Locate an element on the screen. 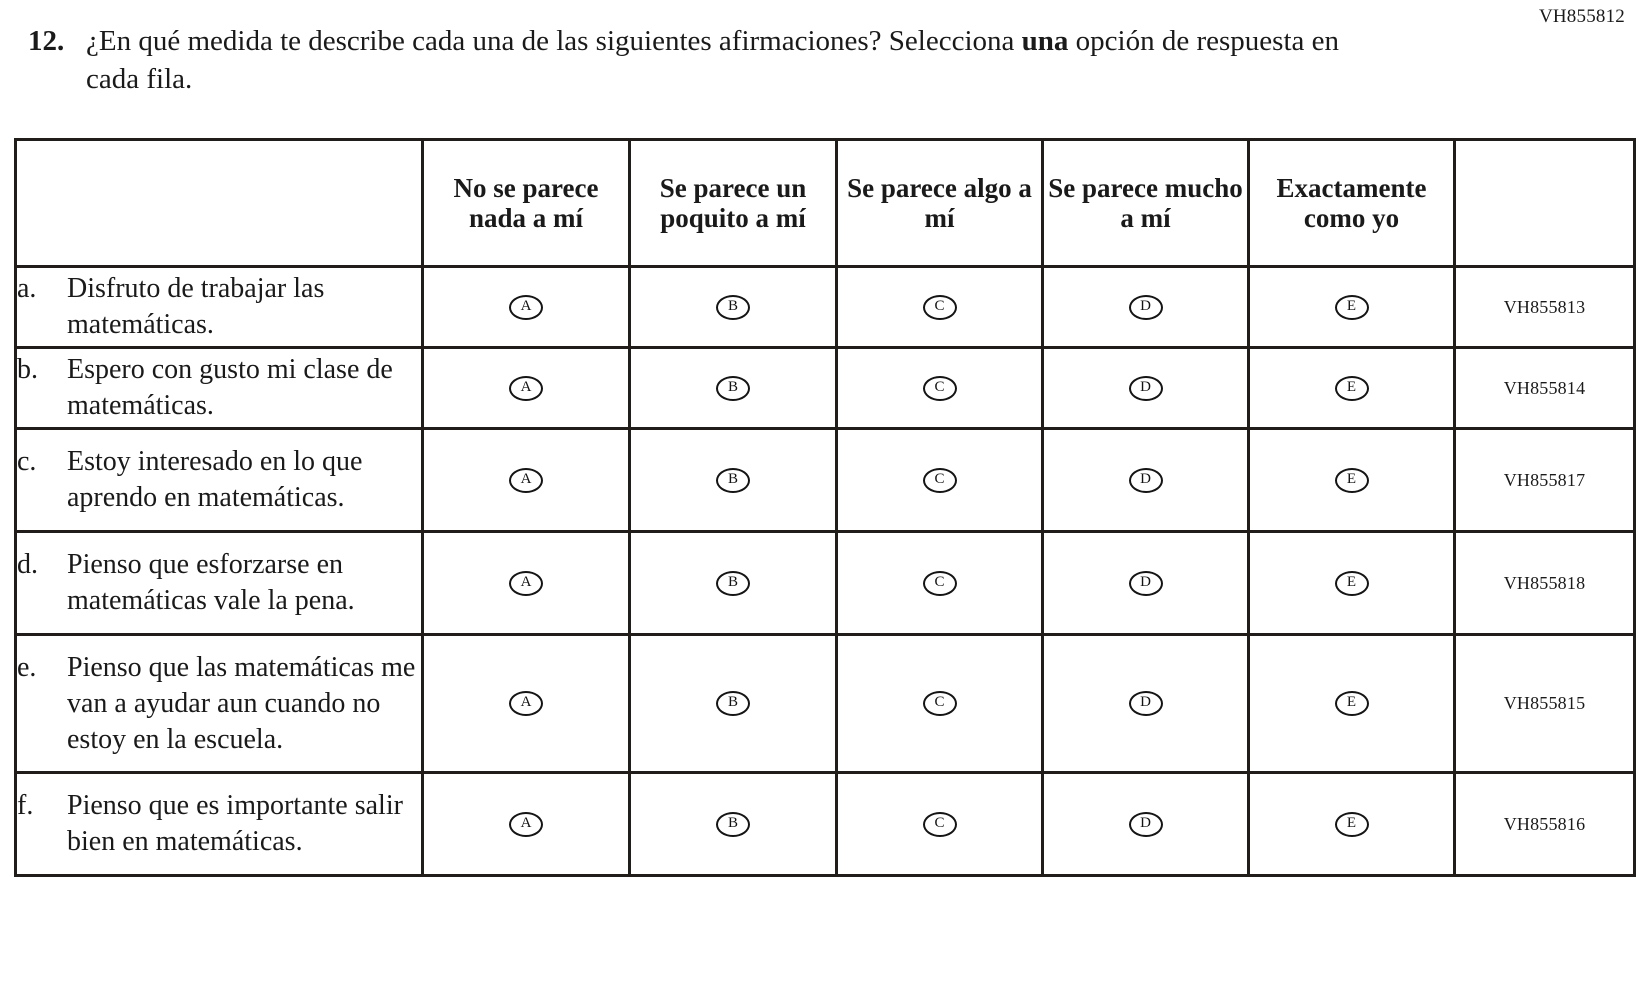 Image resolution: width=1639 pixels, height=982 pixels. radio-bubble-d-C: C is located at coordinates (939, 583).